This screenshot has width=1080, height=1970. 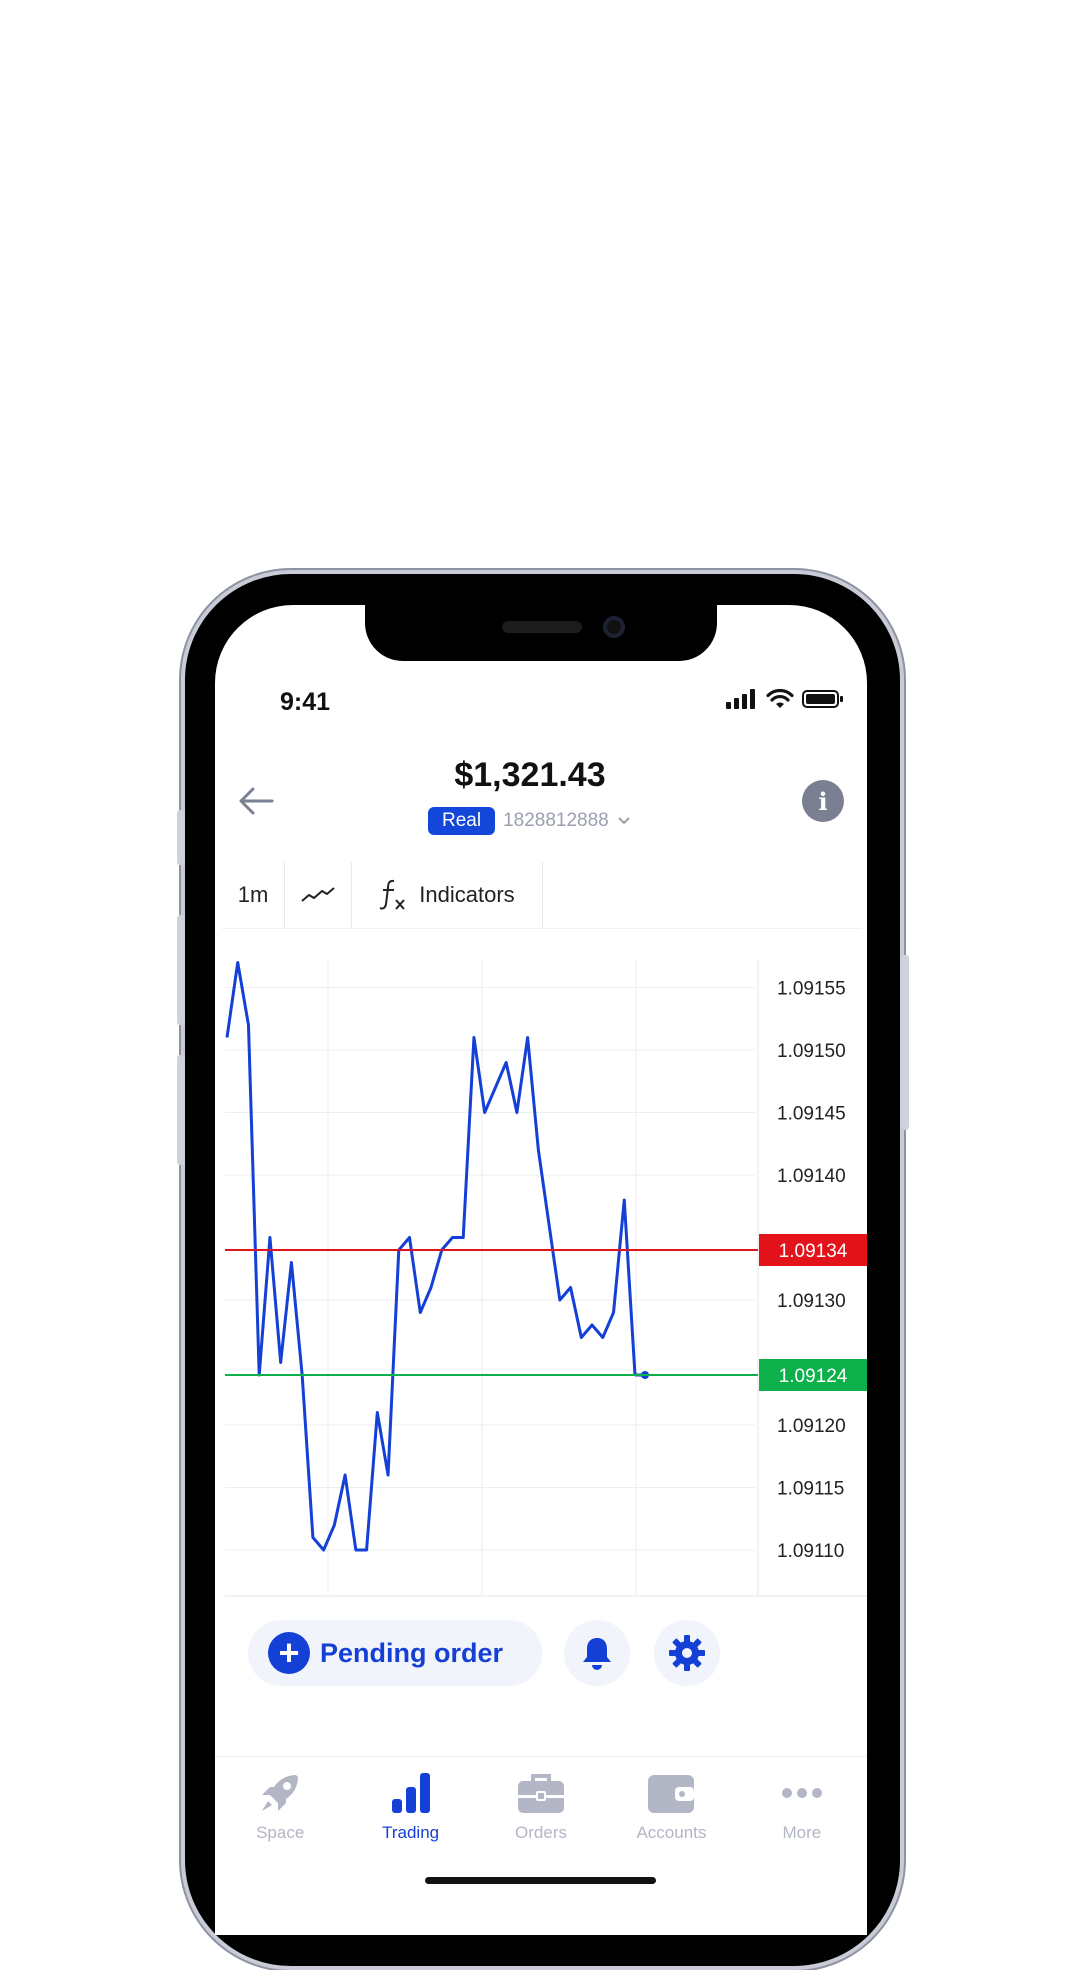 I want to click on info-button: i, so click(x=823, y=801).